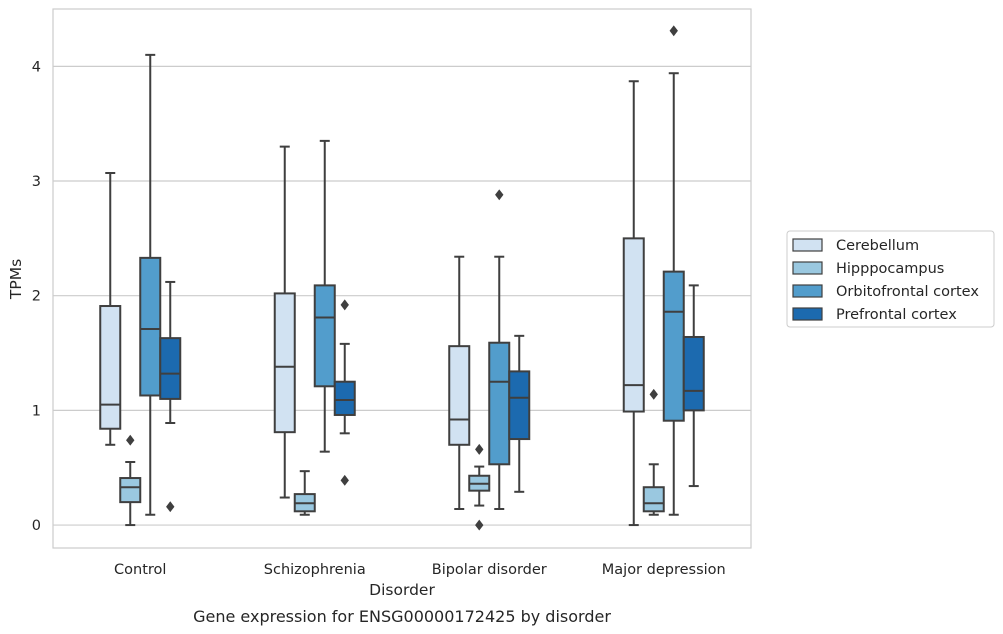 Image resolution: width=1003 pixels, height=634 pixels. I want to click on y-axis-label: TPMs, so click(16, 279).